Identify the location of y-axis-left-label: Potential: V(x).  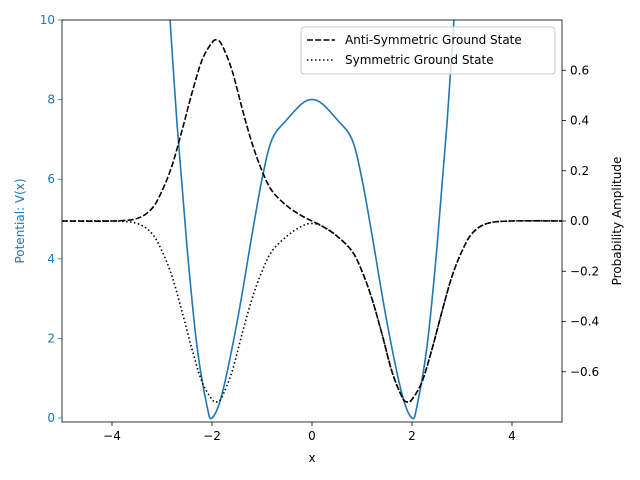
(20, 220).